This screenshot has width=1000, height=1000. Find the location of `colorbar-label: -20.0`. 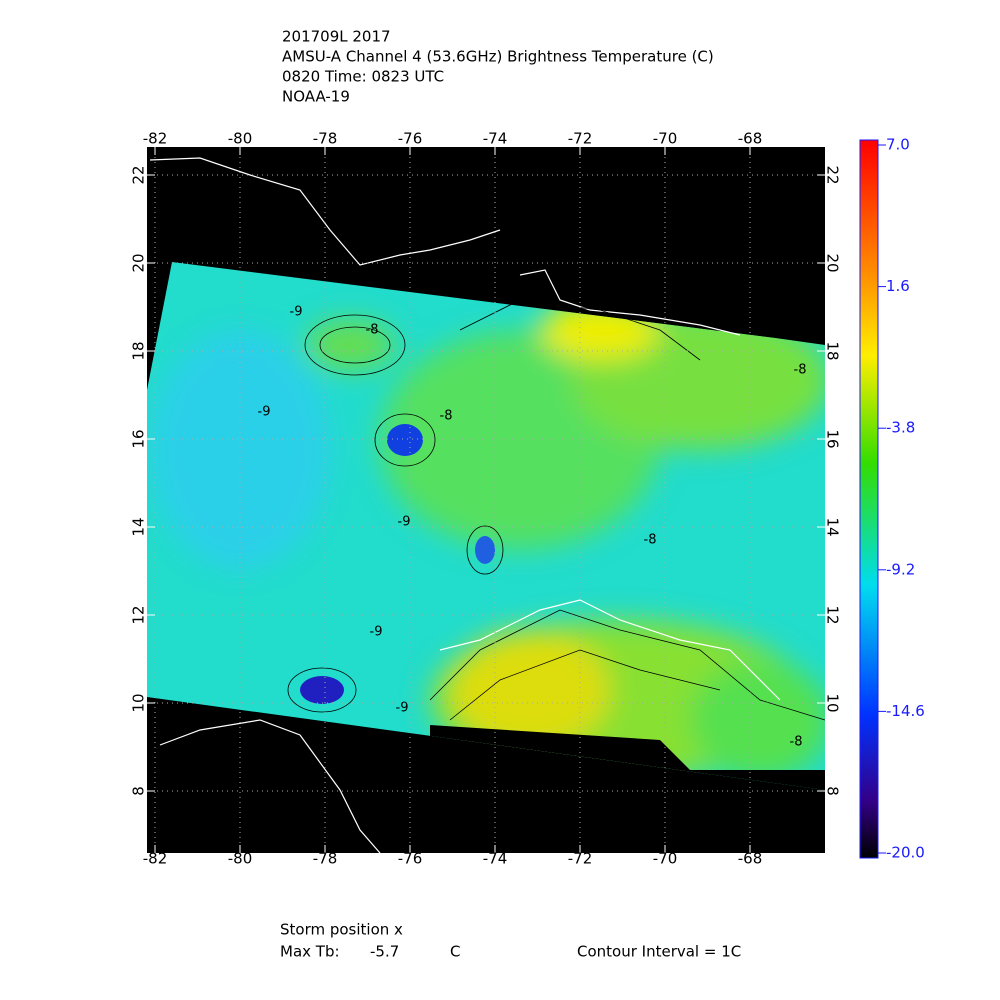

colorbar-label: -20.0 is located at coordinates (905, 853).